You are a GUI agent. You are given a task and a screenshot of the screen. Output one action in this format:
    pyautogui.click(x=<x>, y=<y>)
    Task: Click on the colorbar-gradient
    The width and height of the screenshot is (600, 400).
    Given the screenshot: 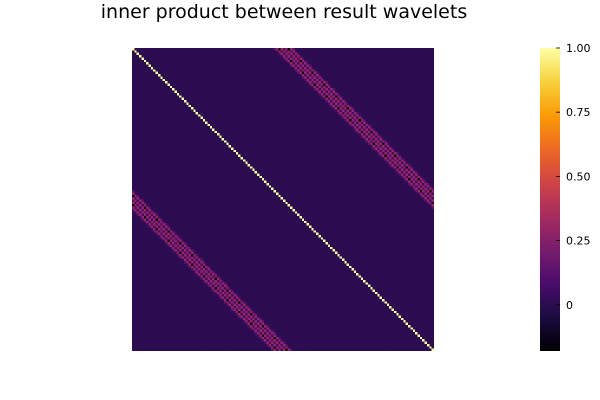 What is the action you would take?
    pyautogui.click(x=550, y=199)
    